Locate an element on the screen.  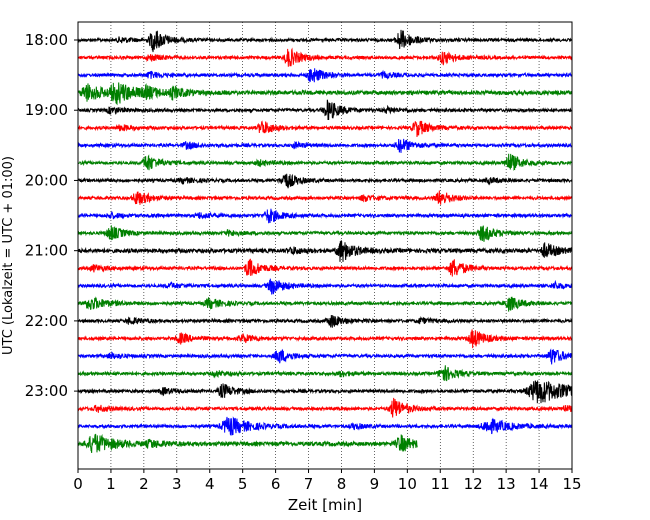
x-tick-label: 8 is located at coordinates (342, 484).